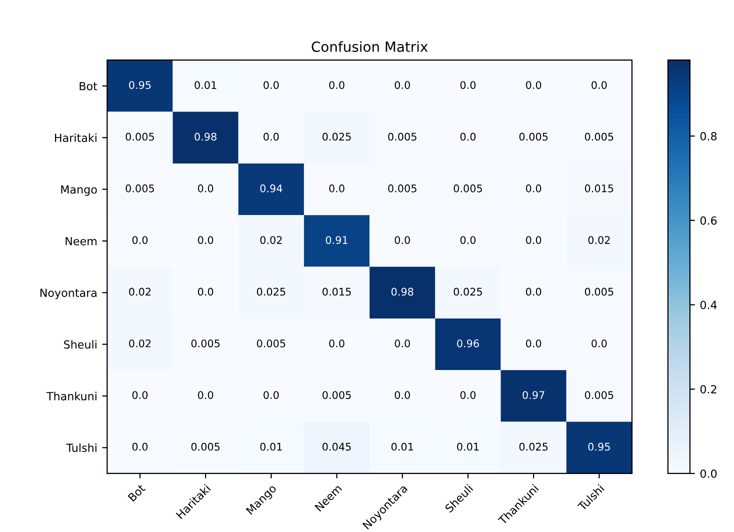 The height and width of the screenshot is (532, 734). Describe the element at coordinates (89, 86) in the screenshot. I see `y-tick-label: Bot` at that location.